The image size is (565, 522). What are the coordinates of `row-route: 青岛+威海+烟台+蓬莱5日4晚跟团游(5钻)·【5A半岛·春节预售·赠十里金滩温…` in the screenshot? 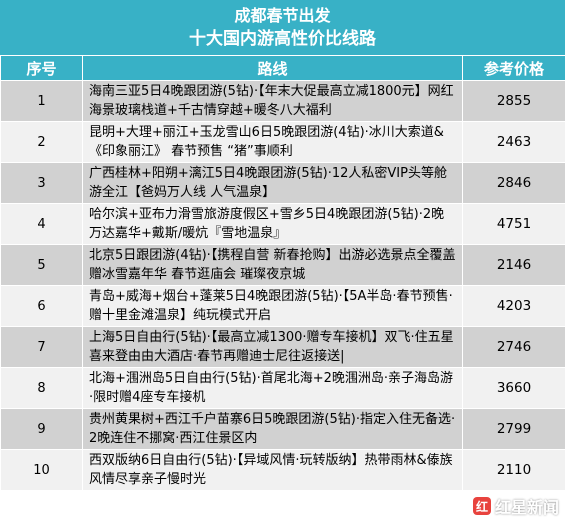 It's located at (272, 306).